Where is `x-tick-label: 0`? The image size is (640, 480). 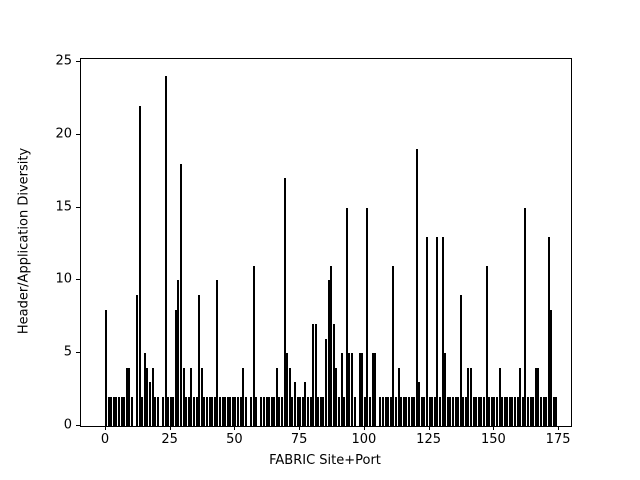 x-tick-label: 0 is located at coordinates (105, 439).